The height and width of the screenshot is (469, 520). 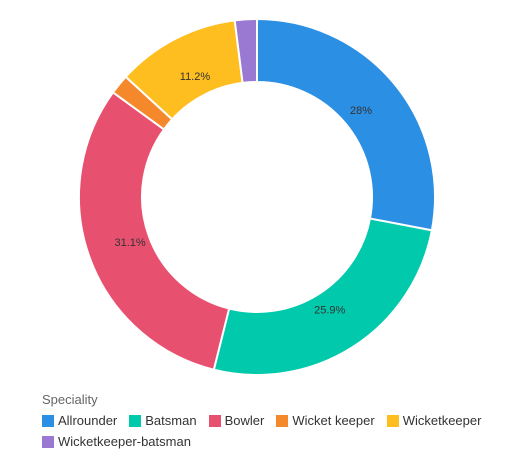 I want to click on legend-swatch-bowler, so click(x=214, y=420).